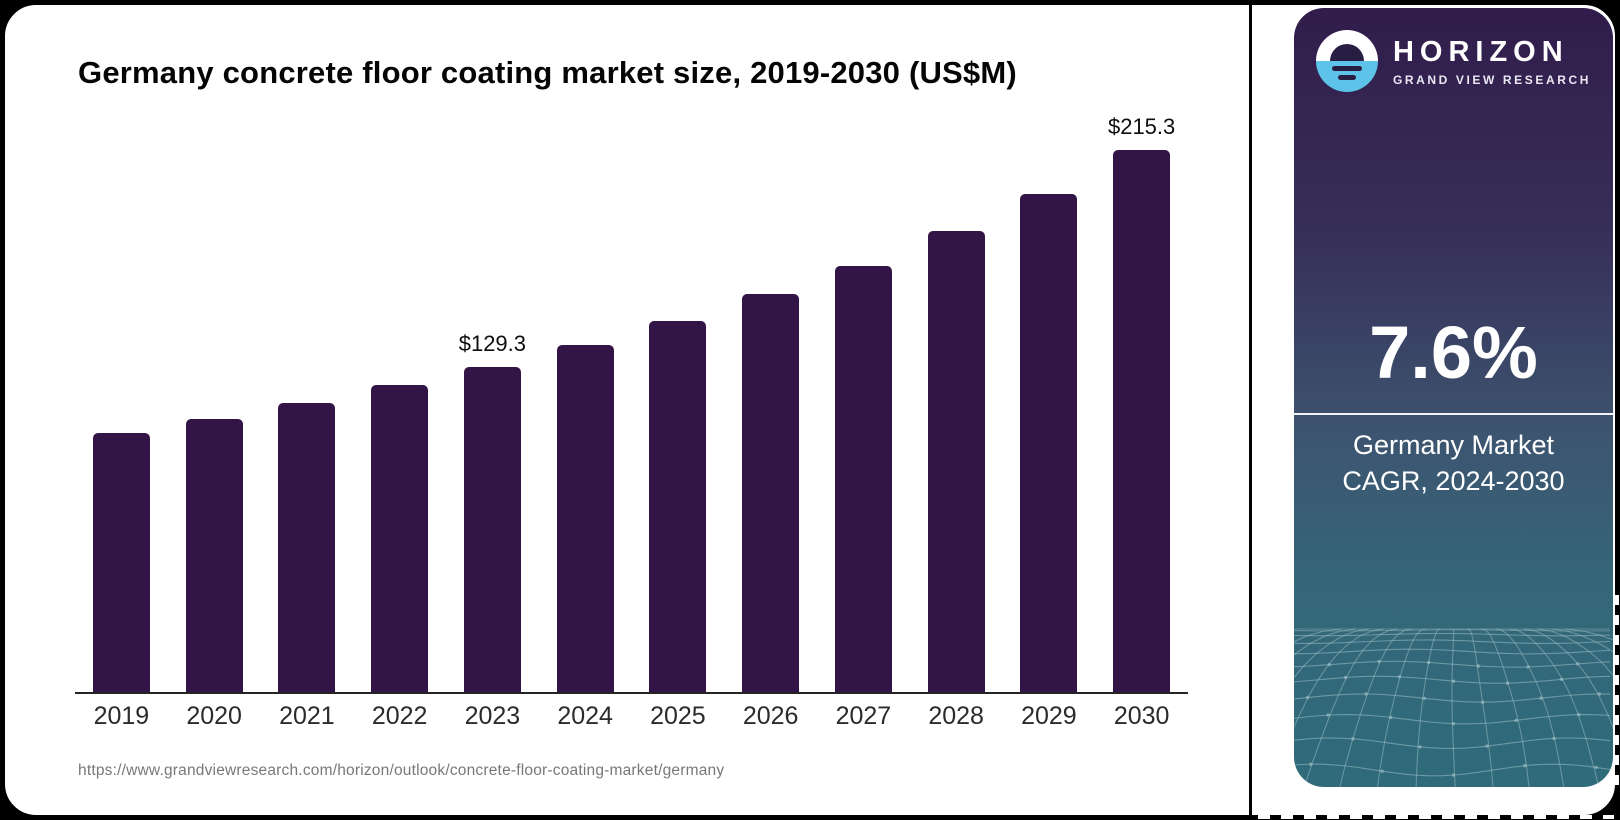 This screenshot has height=820, width=1620. Describe the element at coordinates (214, 555) in the screenshot. I see `bar-2020` at that location.